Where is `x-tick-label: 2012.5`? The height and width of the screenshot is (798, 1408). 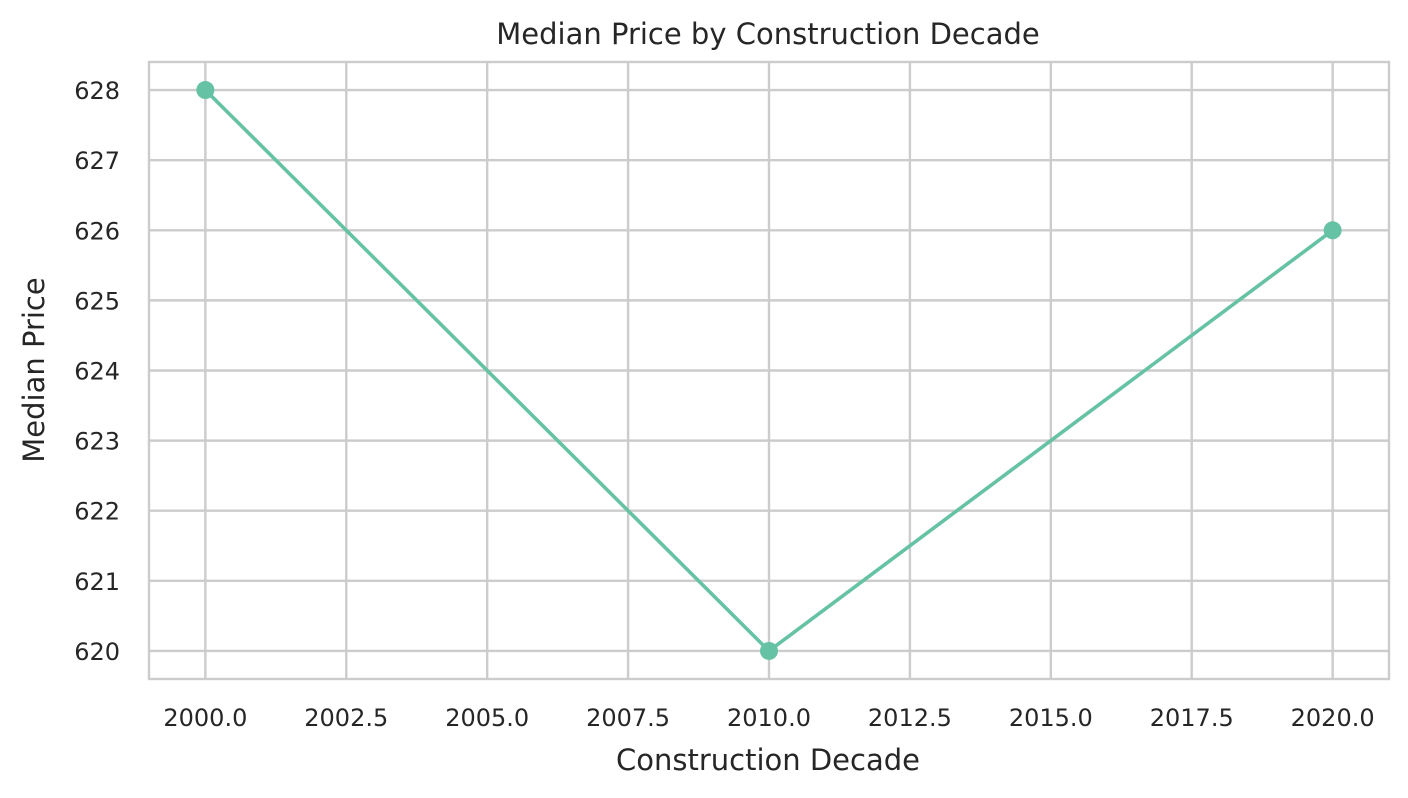 x-tick-label: 2012.5 is located at coordinates (910, 718).